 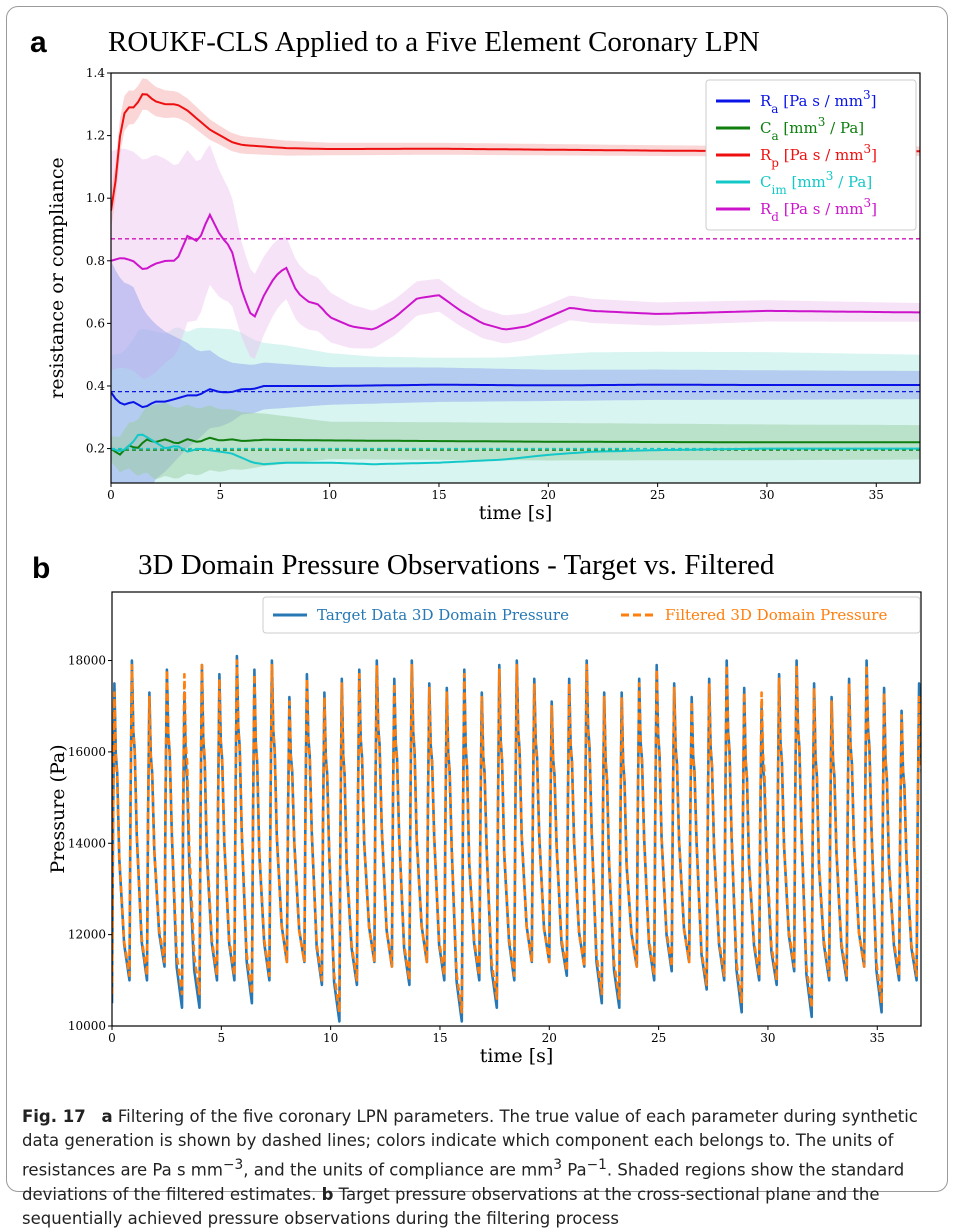 What do you see at coordinates (818, 102) in the screenshot?
I see `chart-a-legend-label: Ra [Pa s / mm3]` at bounding box center [818, 102].